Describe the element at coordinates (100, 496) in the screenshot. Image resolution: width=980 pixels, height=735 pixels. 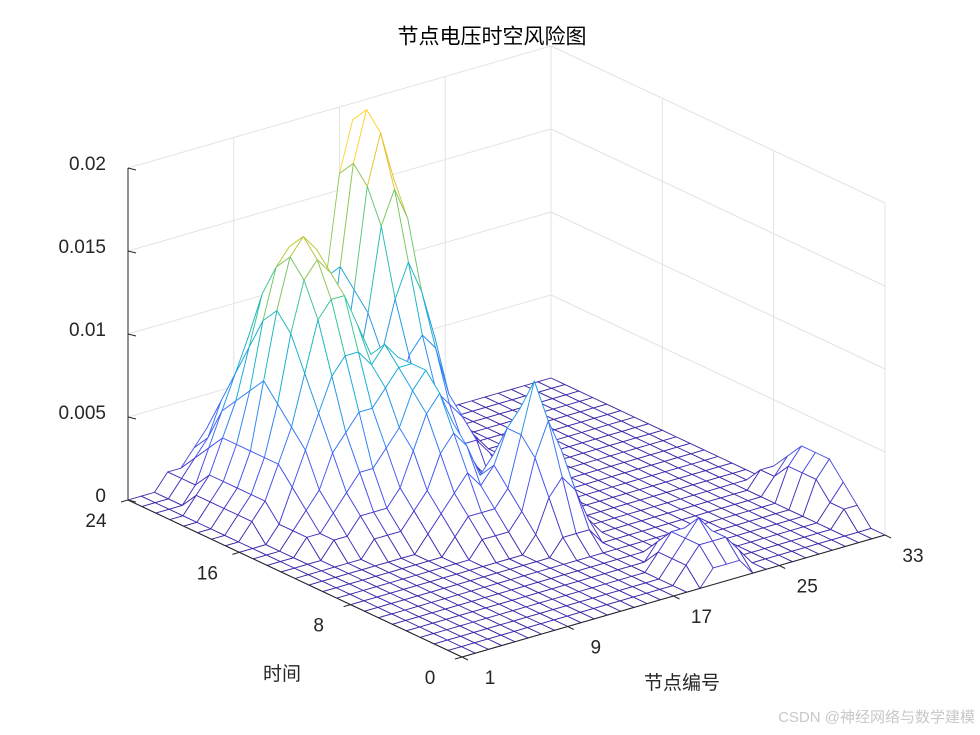
I see `z-tick-label: 0` at that location.